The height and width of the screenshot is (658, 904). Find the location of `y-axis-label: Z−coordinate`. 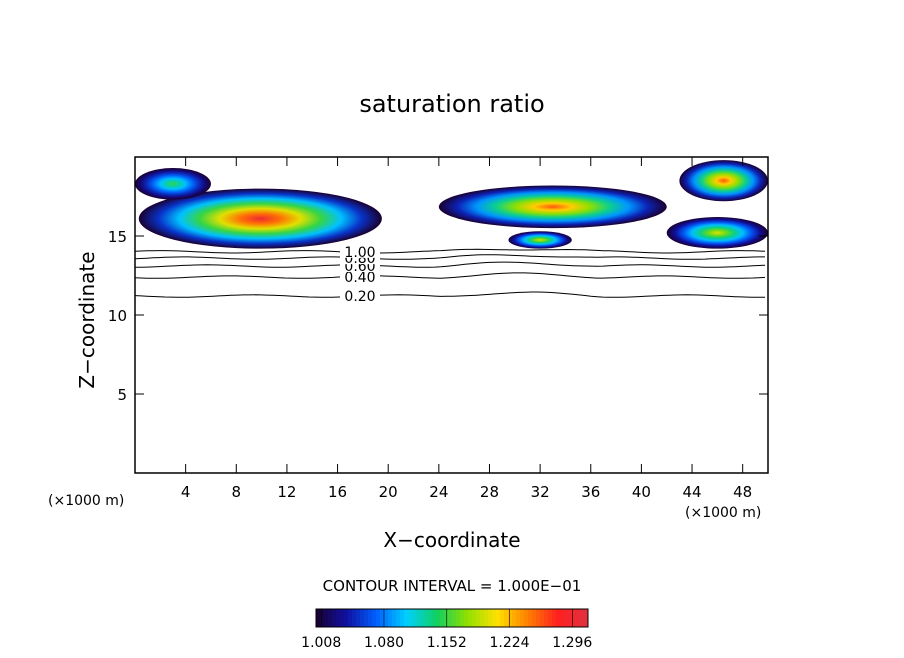

y-axis-label: Z−coordinate is located at coordinates (87, 319).